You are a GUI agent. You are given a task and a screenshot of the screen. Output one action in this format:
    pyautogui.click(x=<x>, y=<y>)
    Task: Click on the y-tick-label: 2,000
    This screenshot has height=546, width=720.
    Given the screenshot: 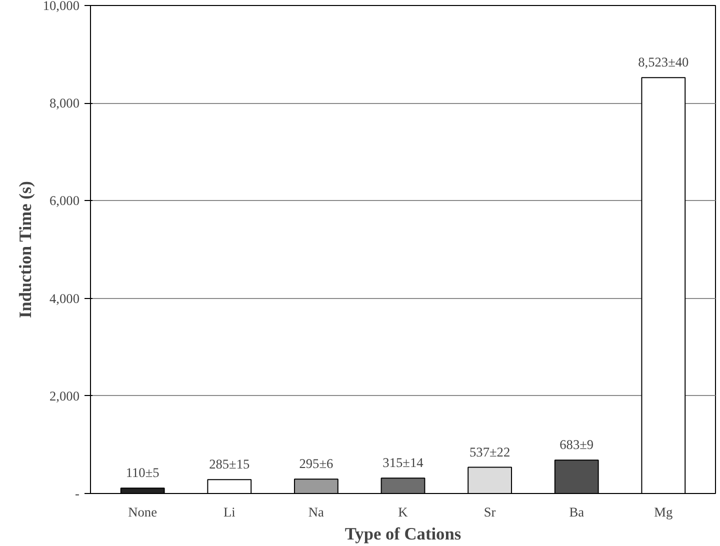 What is the action you would take?
    pyautogui.click(x=65, y=396)
    